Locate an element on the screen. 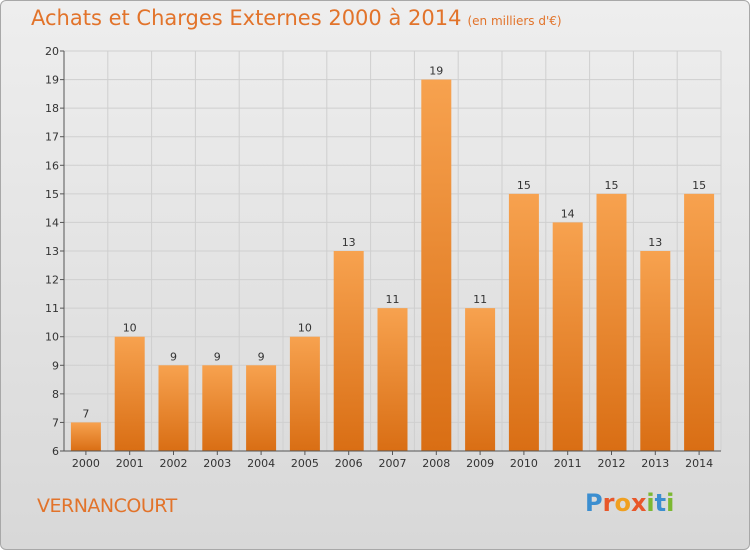 This screenshot has width=750, height=550. x-tick-label: 2003 is located at coordinates (217, 463).